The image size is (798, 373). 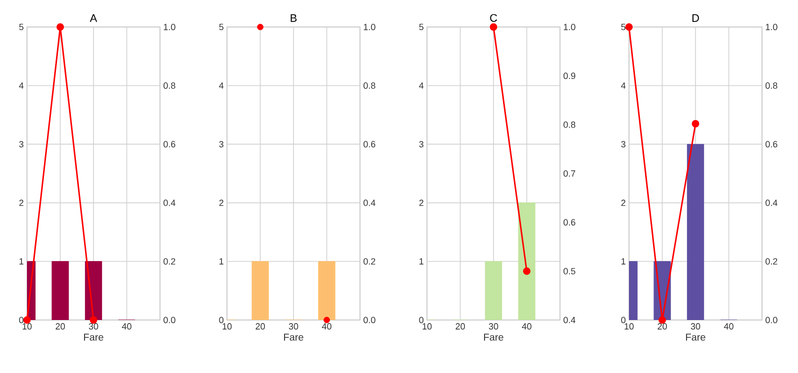 What do you see at coordinates (695, 18) in the screenshot?
I see `chart-title: D` at bounding box center [695, 18].